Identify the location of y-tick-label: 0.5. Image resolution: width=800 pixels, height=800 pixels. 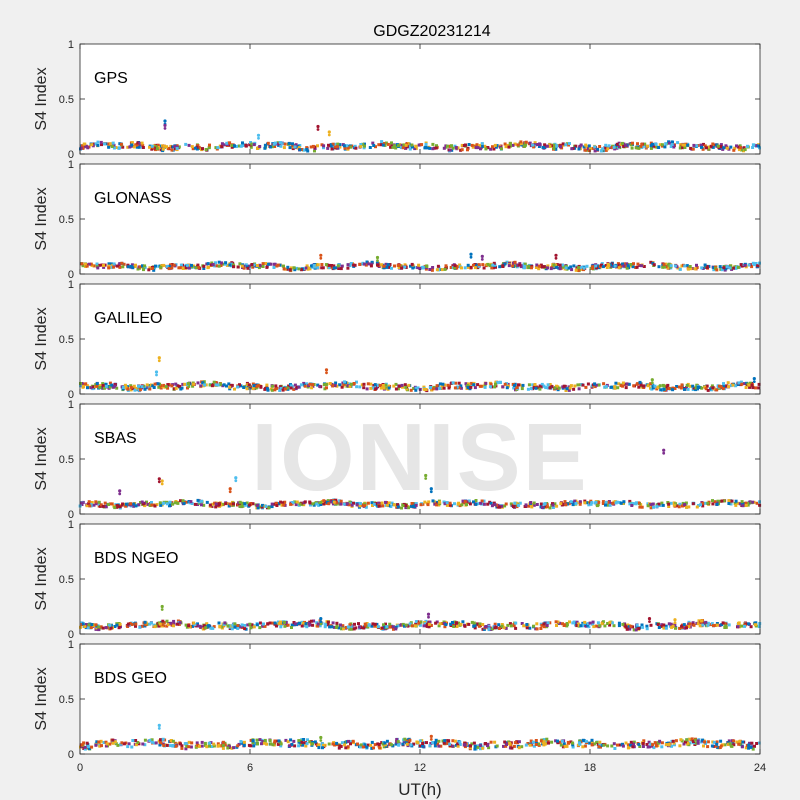
(66, 580).